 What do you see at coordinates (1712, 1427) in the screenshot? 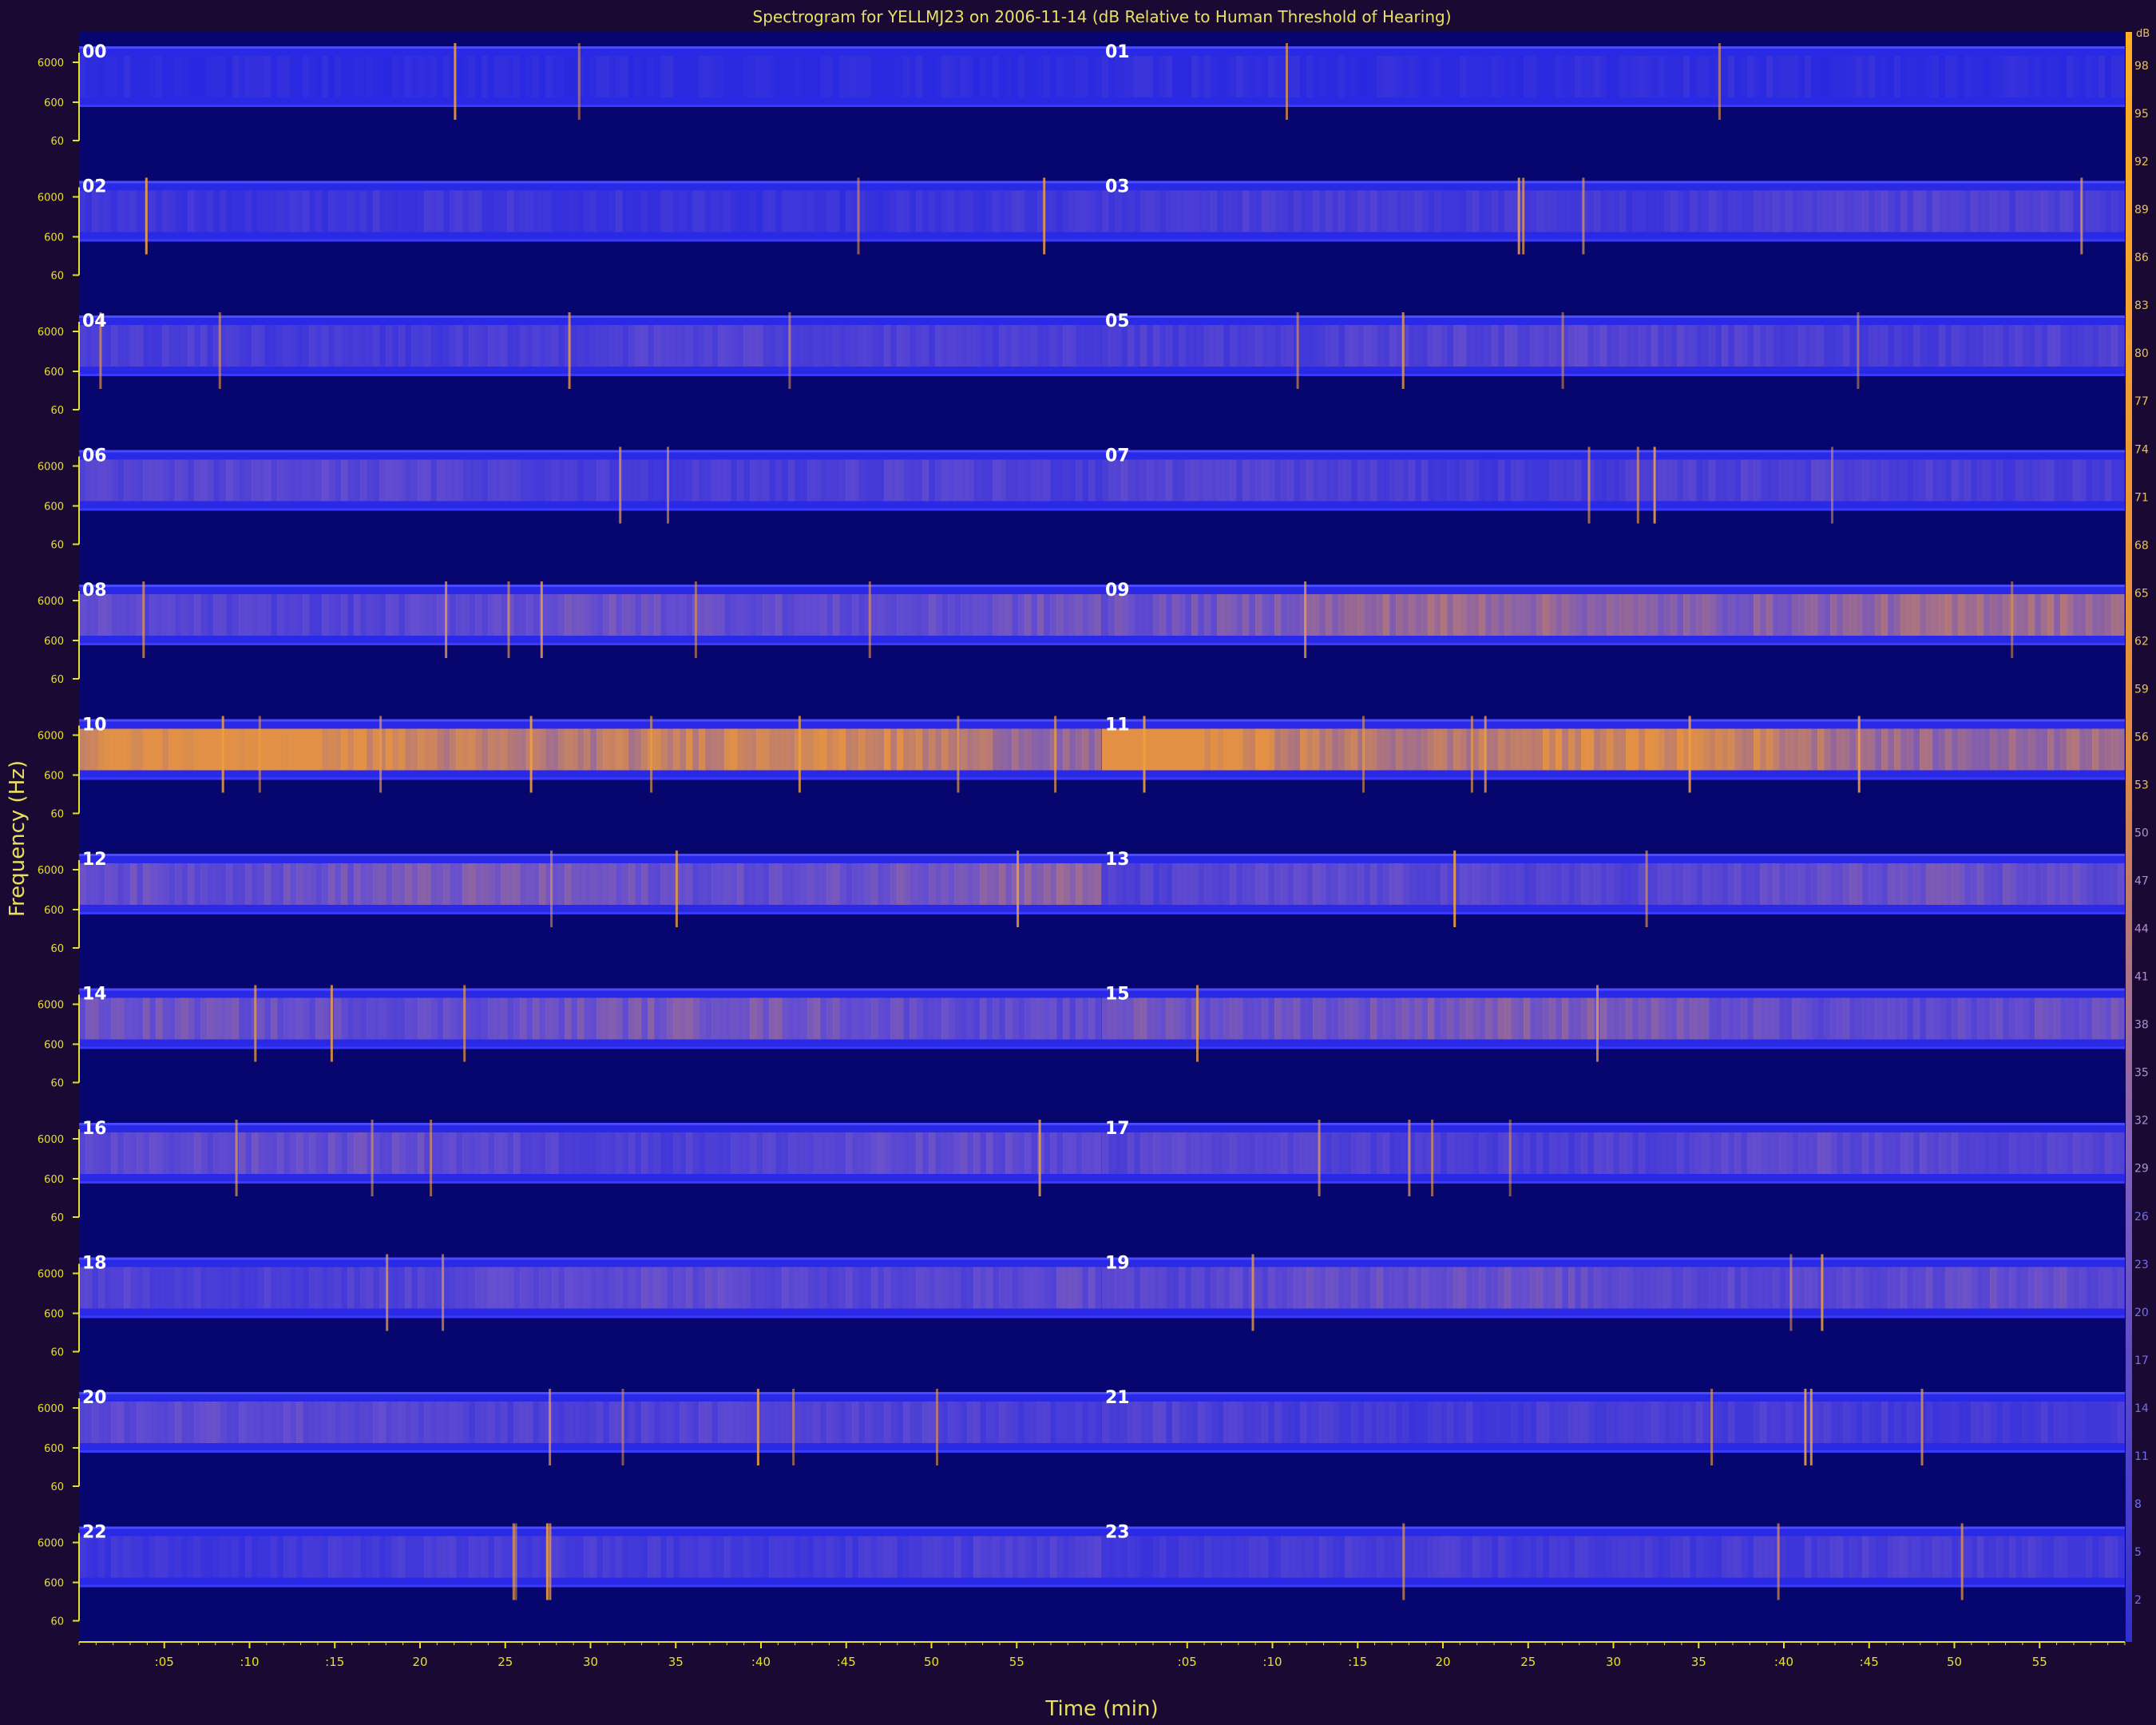
I see `transient-streak` at bounding box center [1712, 1427].